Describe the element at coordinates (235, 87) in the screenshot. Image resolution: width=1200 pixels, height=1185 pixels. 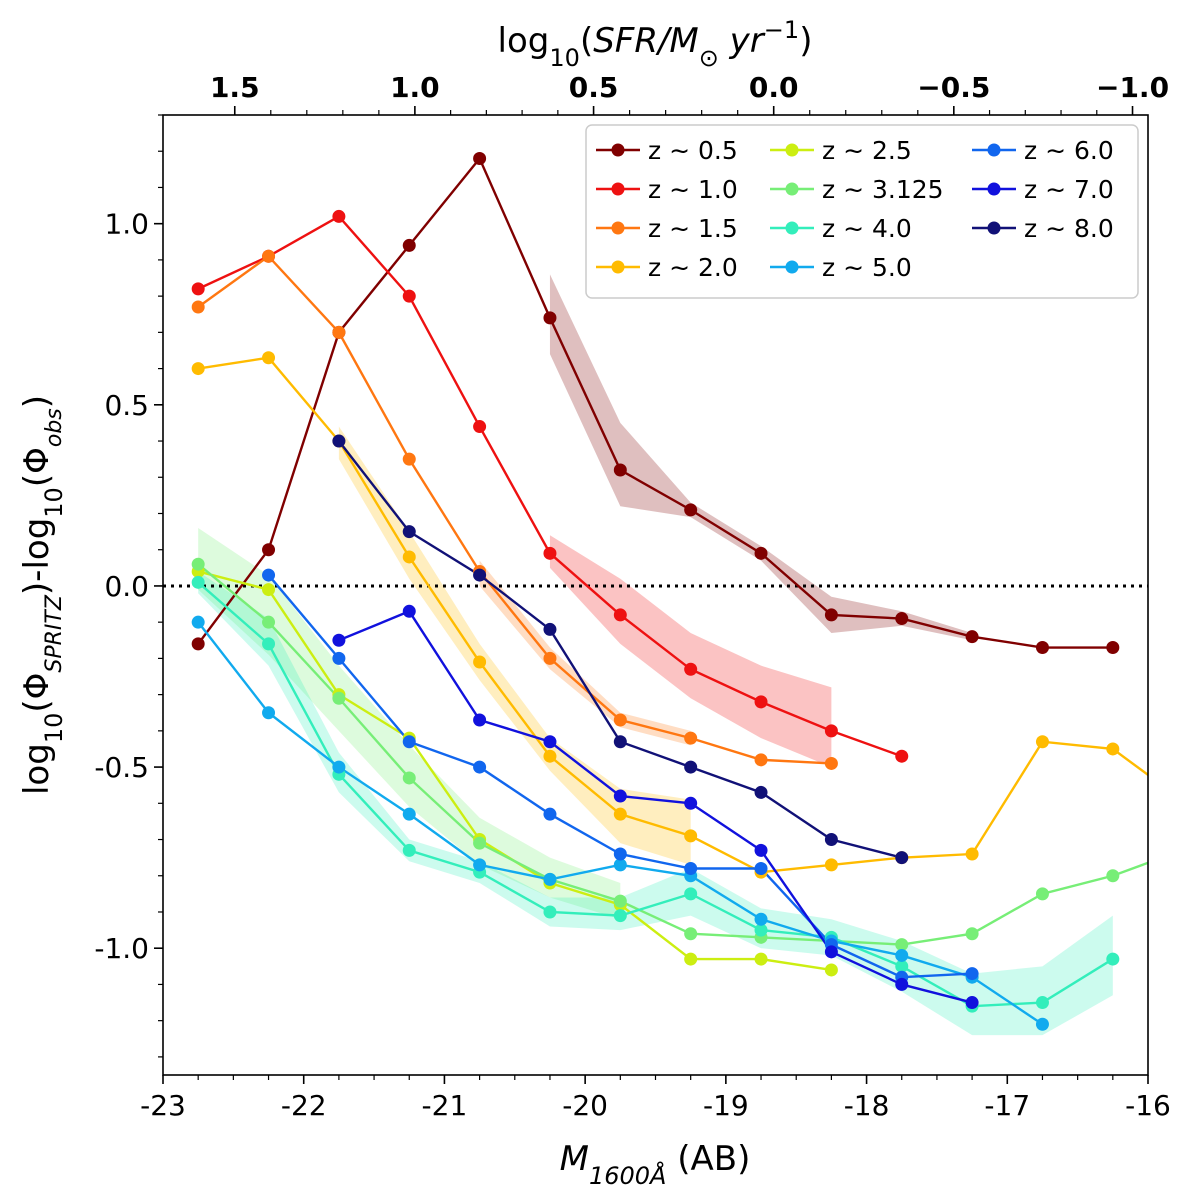
I see `top-tick-label: 1.5` at that location.